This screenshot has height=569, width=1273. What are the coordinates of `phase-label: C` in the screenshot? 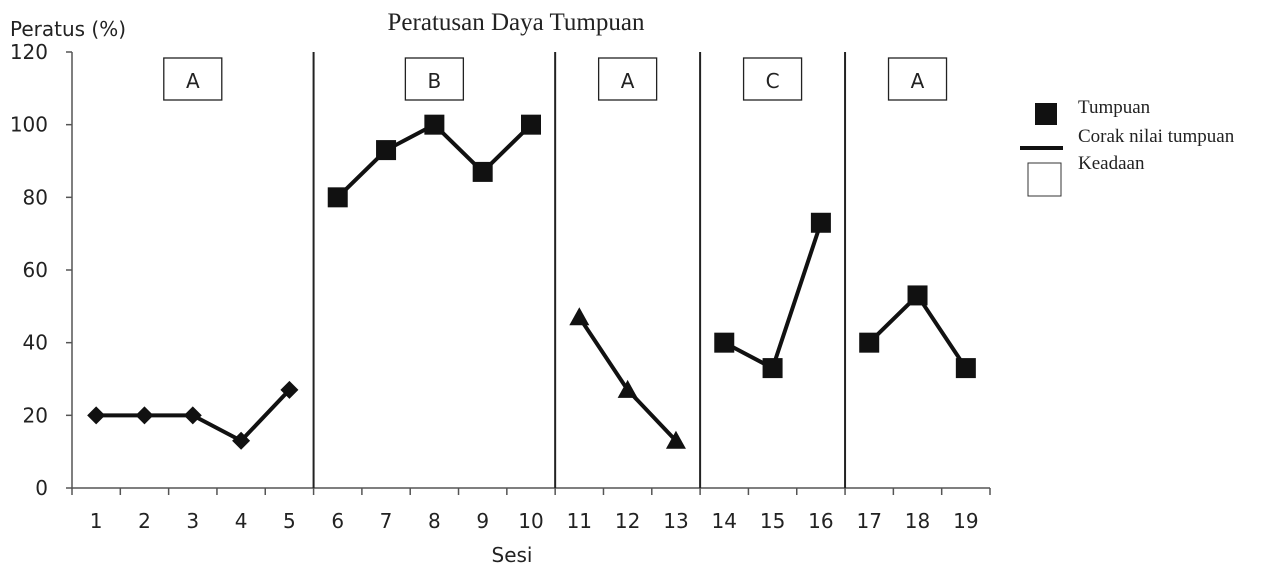 It's located at (773, 81).